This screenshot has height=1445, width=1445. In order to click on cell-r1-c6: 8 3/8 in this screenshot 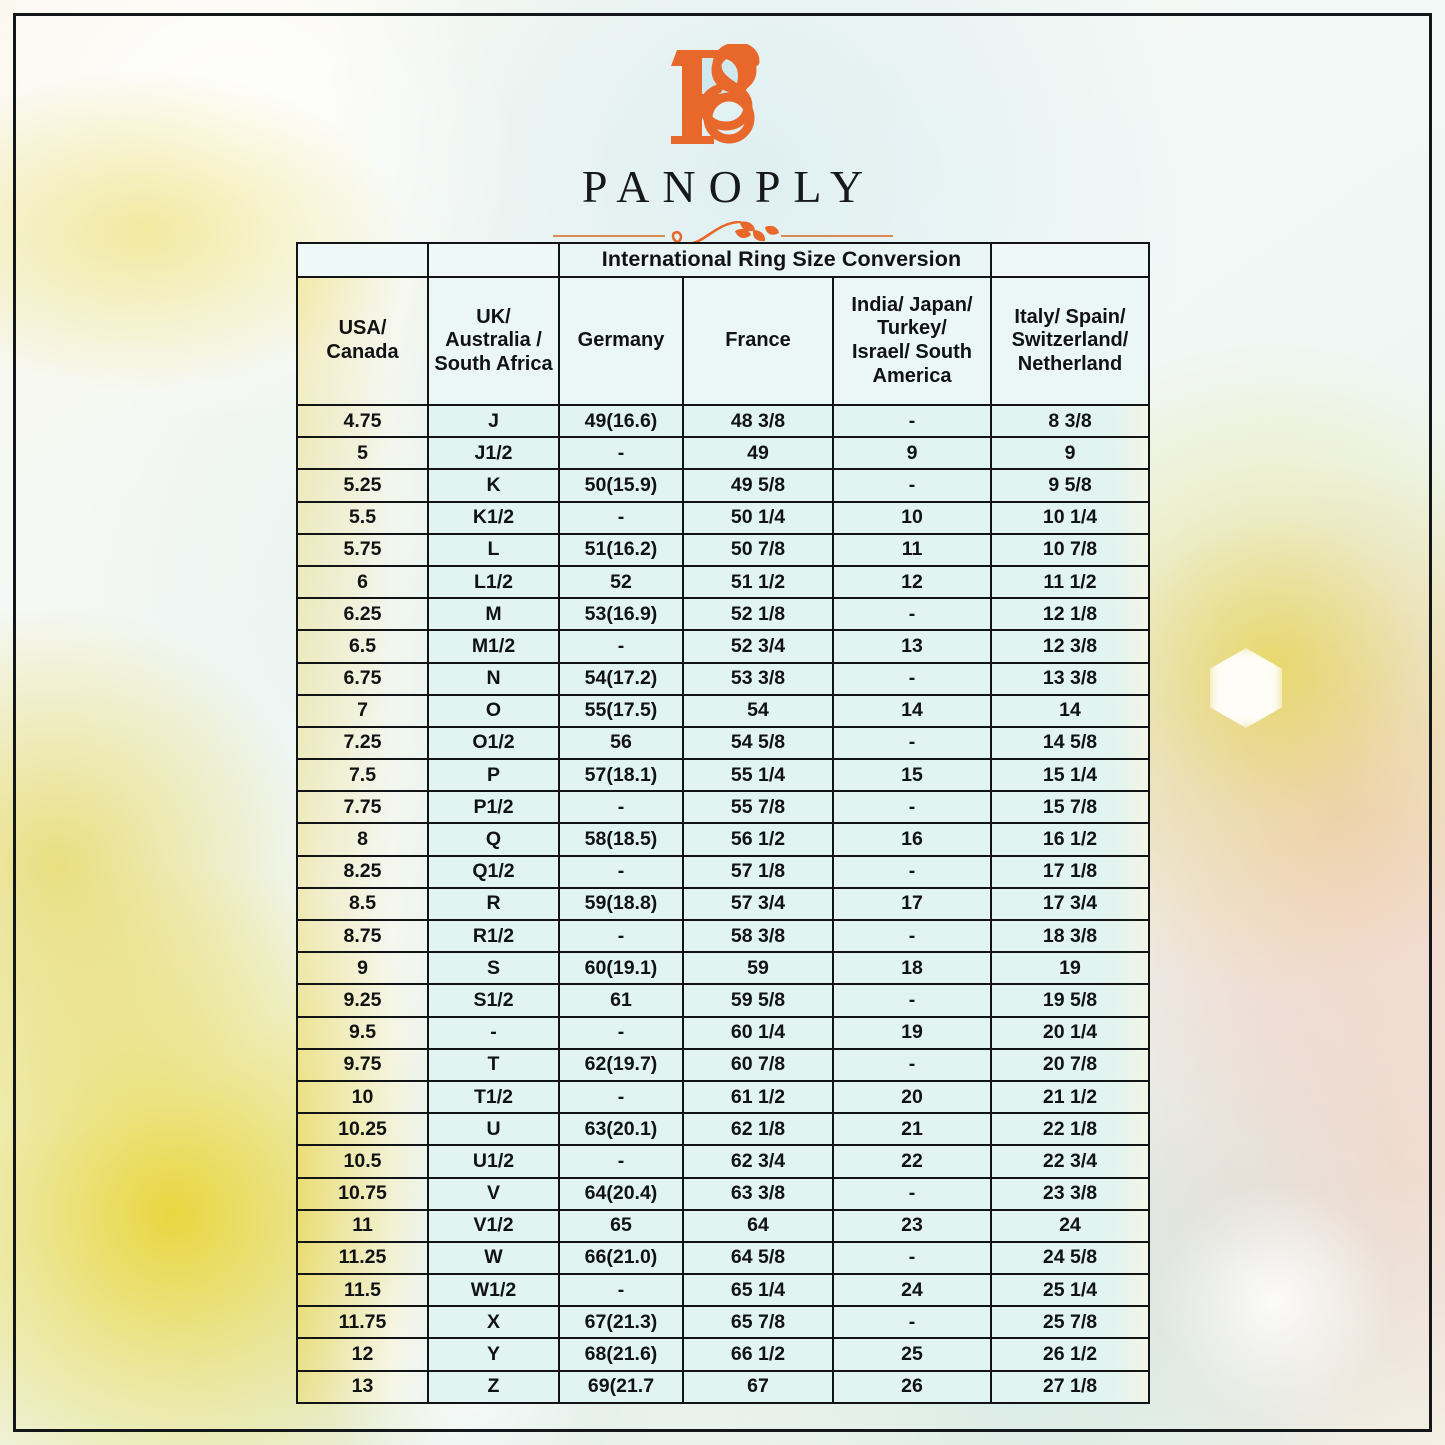, I will do `click(1070, 421)`.